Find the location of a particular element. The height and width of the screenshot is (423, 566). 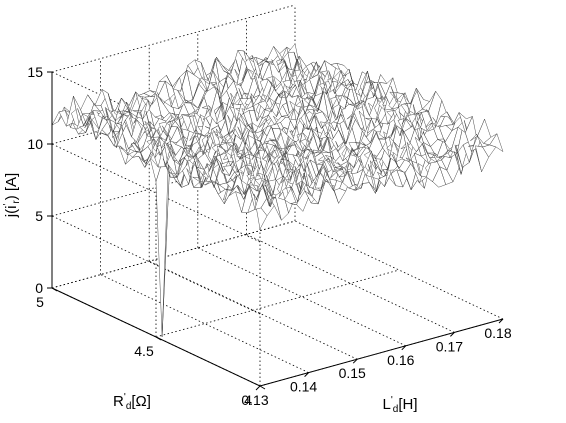

y-tick-label: 4.5 is located at coordinates (144, 351).